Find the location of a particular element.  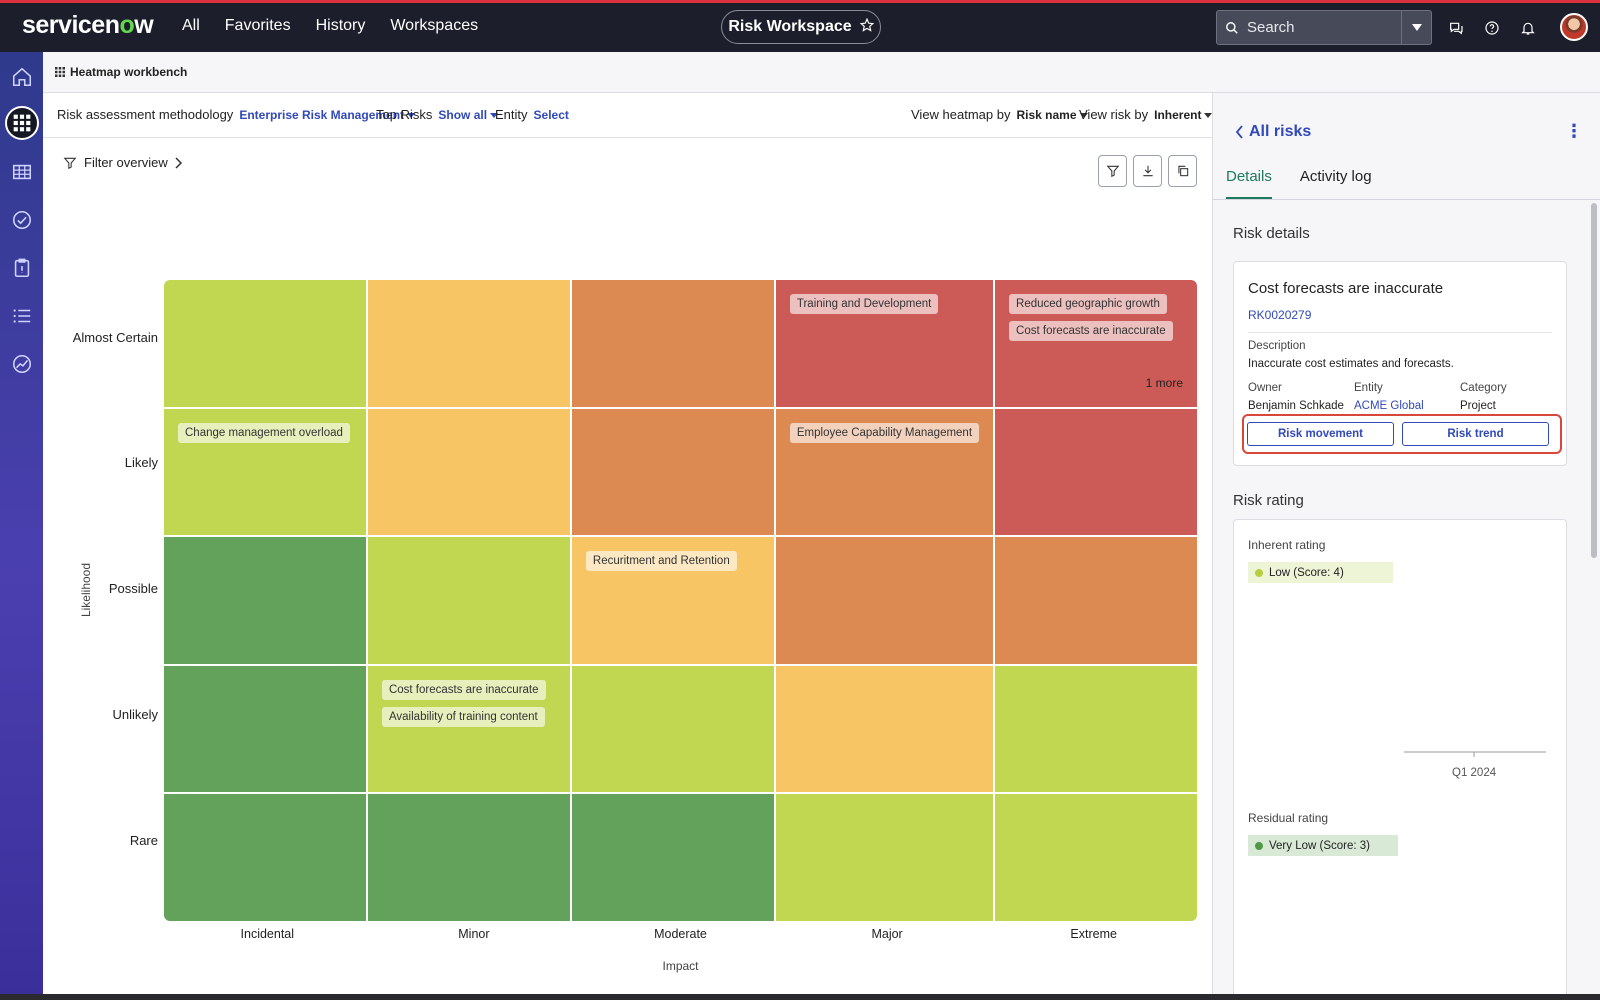

heatmap-cell: Employee Capability Management is located at coordinates (884, 472).